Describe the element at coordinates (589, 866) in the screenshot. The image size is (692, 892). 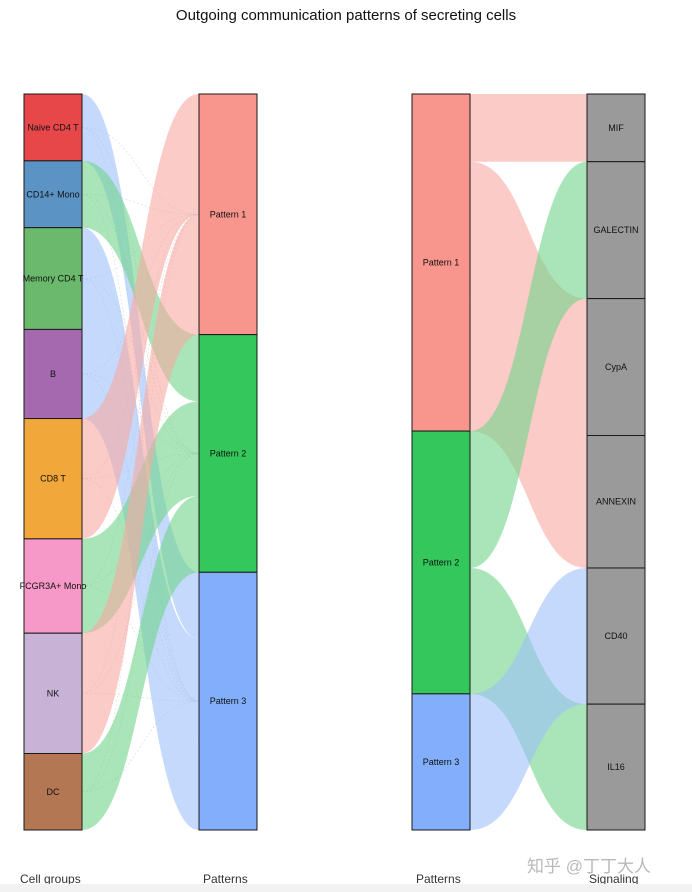
I see `watermark: 知乎 @丁丁大人` at that location.